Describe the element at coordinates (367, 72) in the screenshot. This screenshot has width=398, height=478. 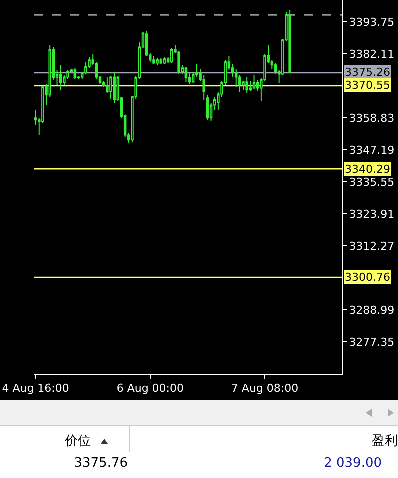
I see `ref-line-label: 3375.26` at that location.